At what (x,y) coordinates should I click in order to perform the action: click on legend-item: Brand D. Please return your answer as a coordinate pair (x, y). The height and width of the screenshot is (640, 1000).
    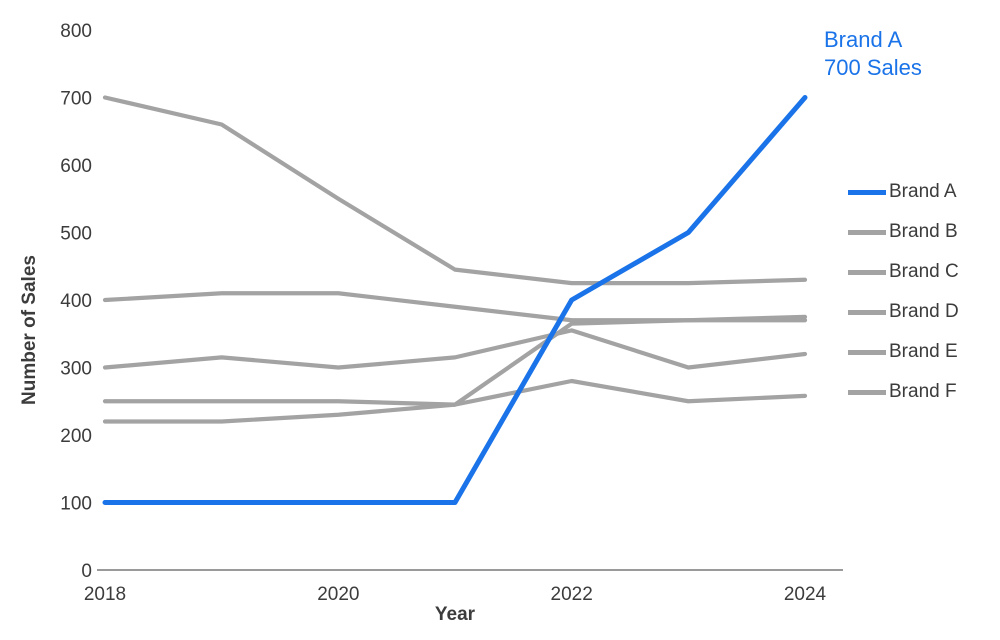
    Looking at the image, I should click on (903, 312).